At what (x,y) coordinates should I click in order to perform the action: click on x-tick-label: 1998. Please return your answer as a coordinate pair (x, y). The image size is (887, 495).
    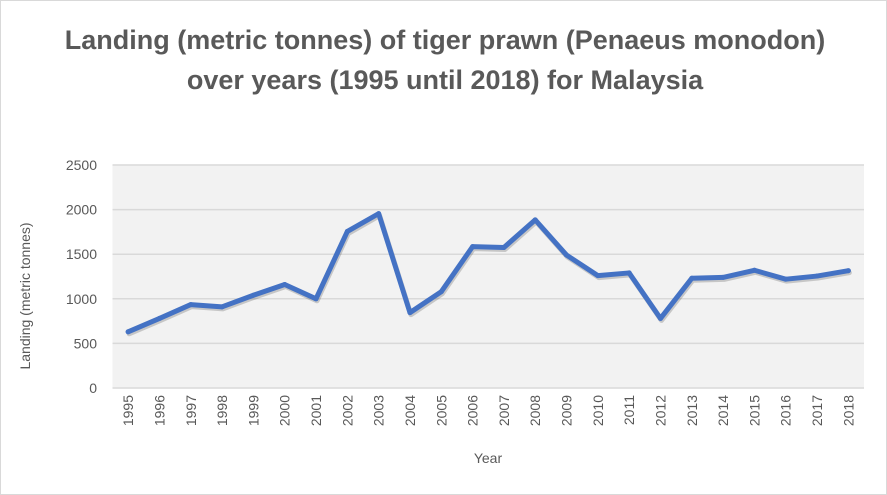
    Looking at the image, I should click on (222, 410).